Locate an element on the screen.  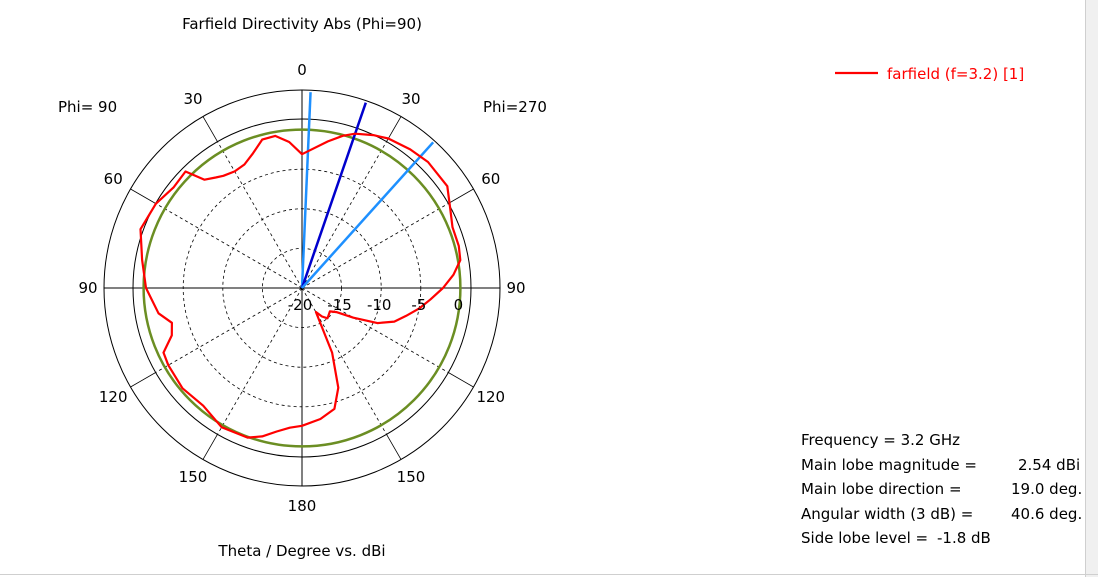
direction-value: 19.0 deg. is located at coordinates (1047, 489).